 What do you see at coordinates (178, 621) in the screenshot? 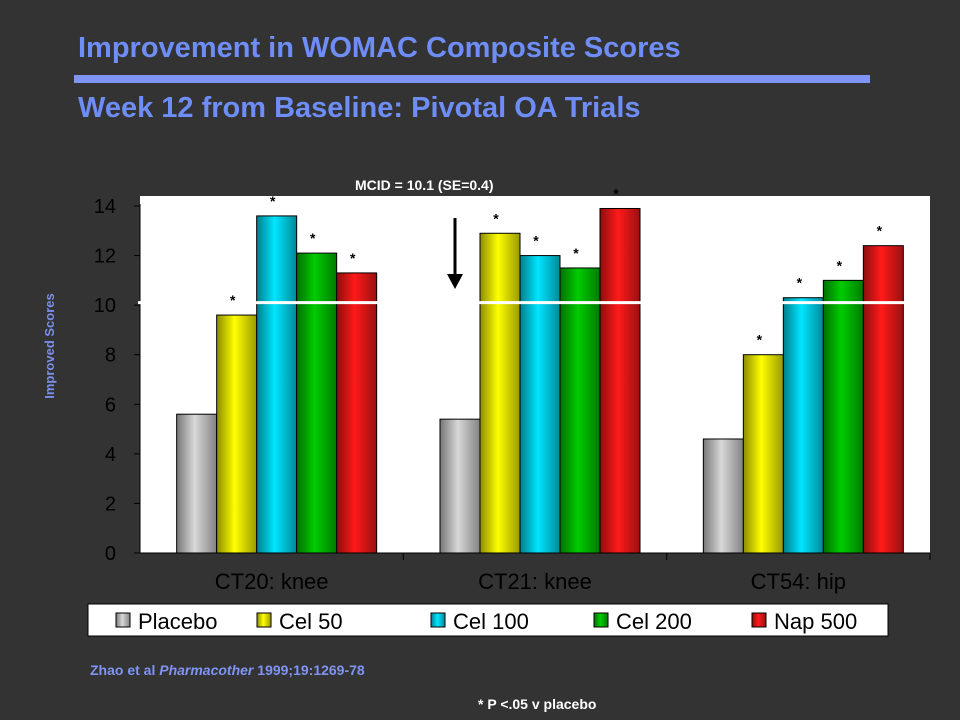
I see `legend-label: Placebo` at bounding box center [178, 621].